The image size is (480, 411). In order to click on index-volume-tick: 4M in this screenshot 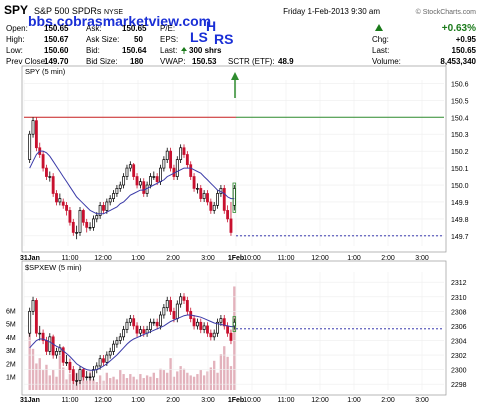, I will do `click(11, 338)`.